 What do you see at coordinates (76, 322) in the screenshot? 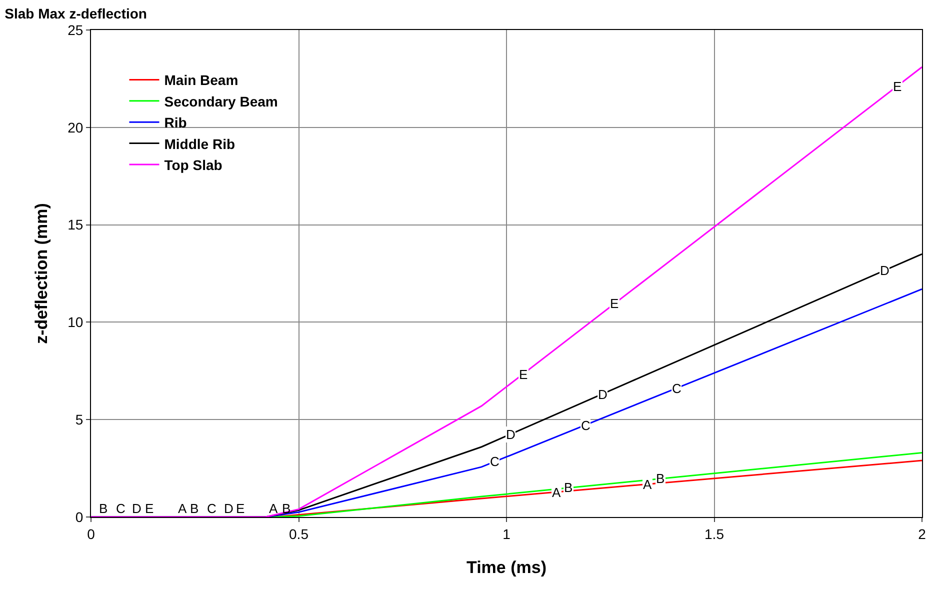
I see `y-tick-label: 10` at bounding box center [76, 322].